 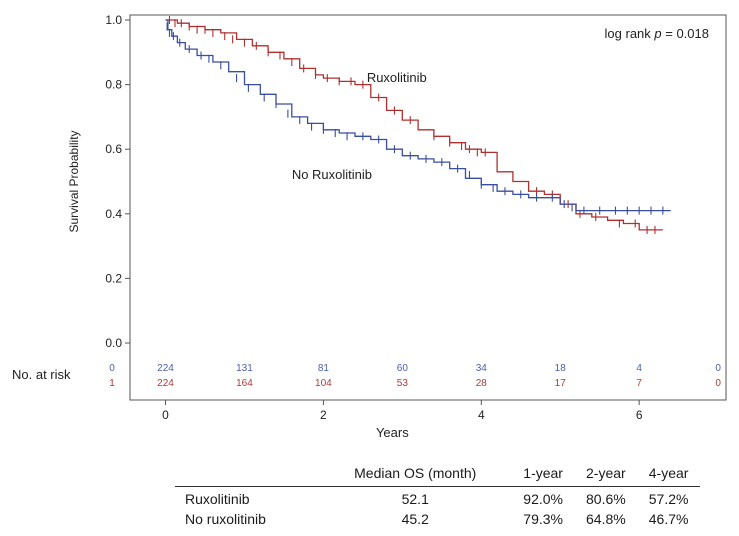 I want to click on y-tick-label: 1.0, so click(x=113, y=20).